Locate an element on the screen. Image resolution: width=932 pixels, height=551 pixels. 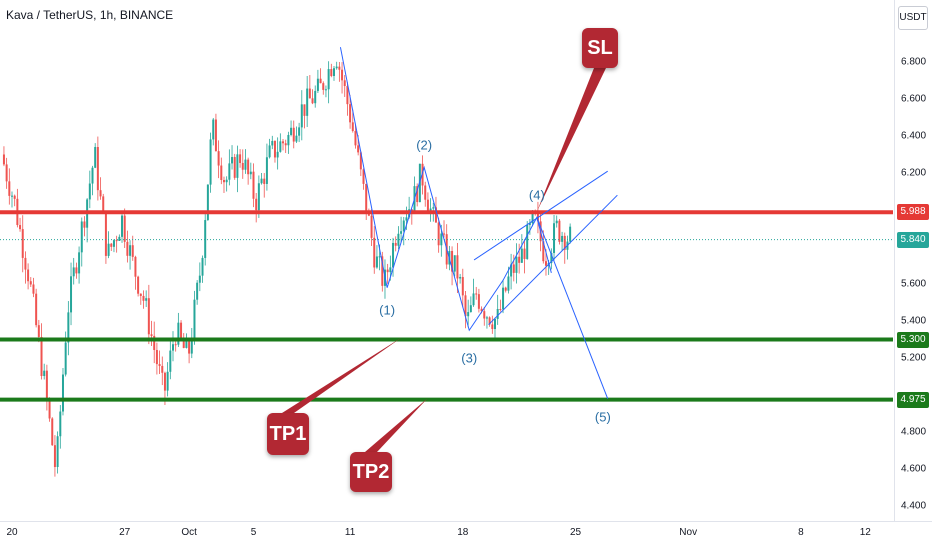
wave-label: (4) is located at coordinates (536, 195).